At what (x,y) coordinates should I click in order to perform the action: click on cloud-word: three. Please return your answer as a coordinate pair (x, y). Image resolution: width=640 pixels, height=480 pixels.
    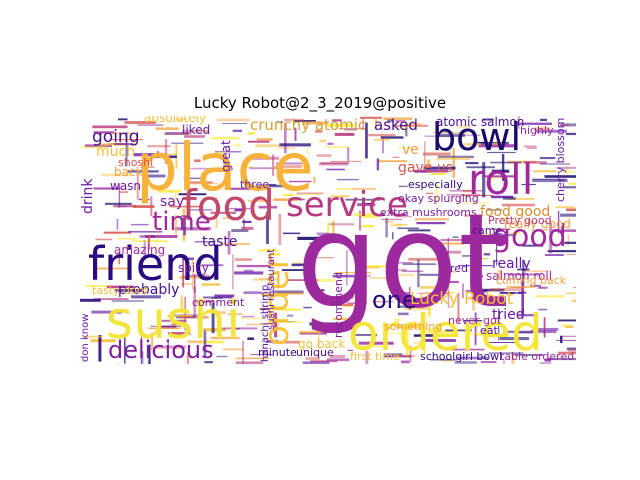
    Looking at the image, I should click on (254, 184).